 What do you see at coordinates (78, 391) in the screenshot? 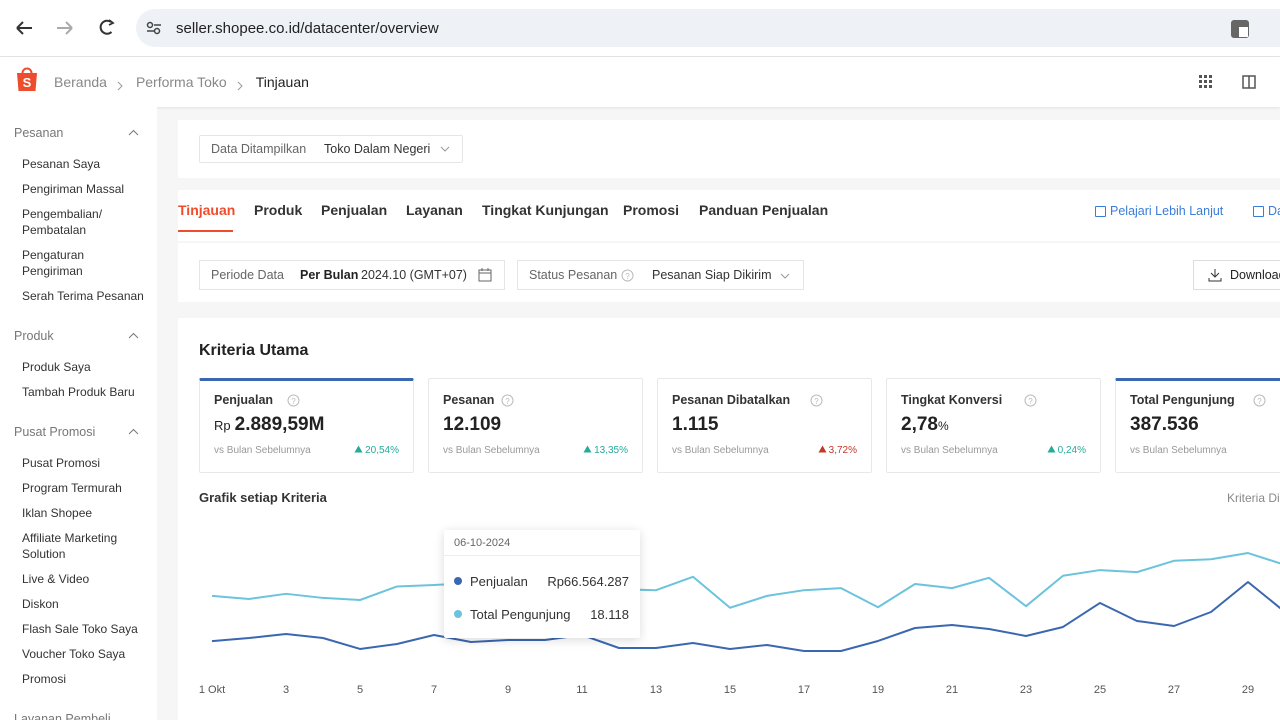
I see `menu-item: Tambah Produk Baru` at bounding box center [78, 391].